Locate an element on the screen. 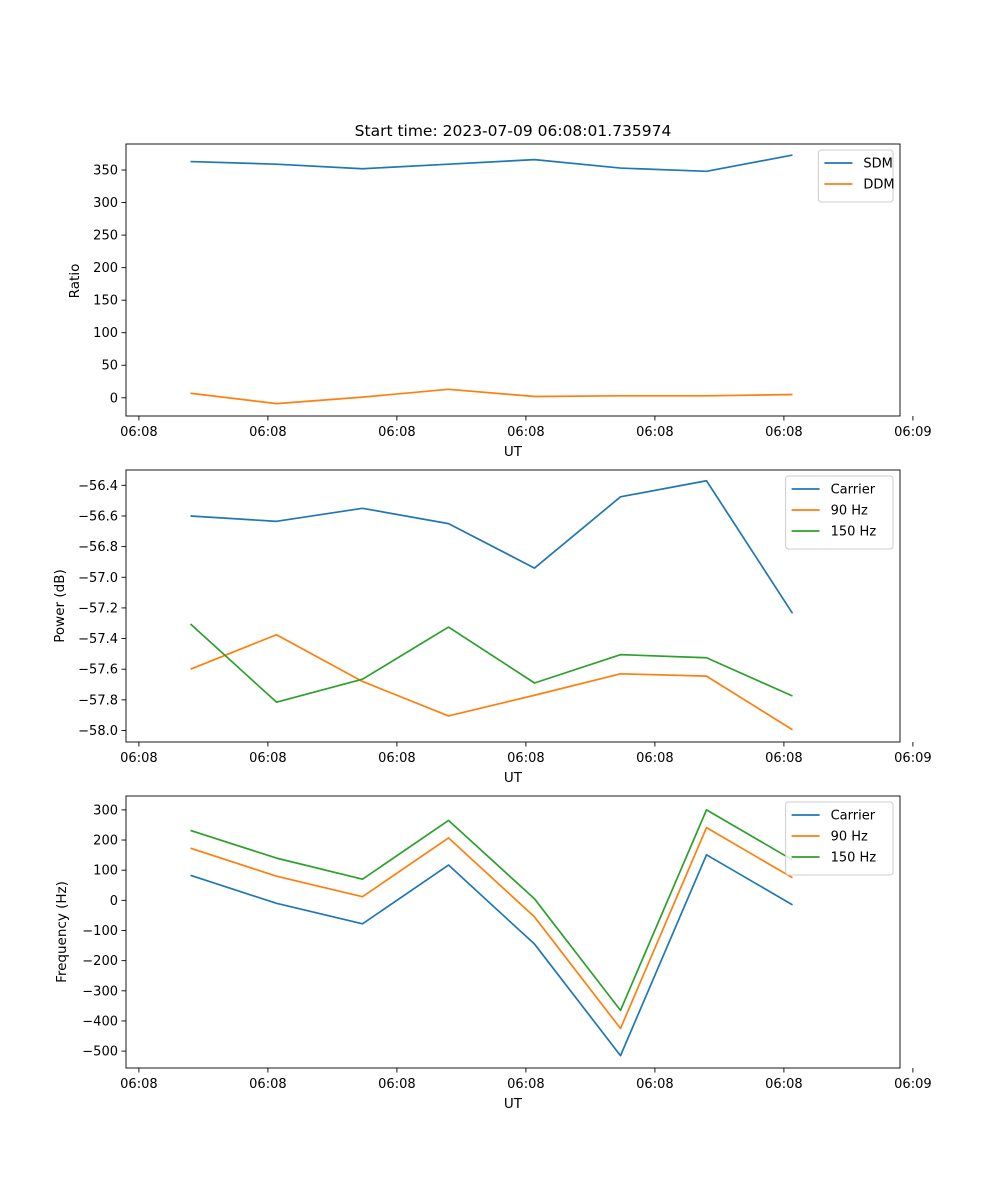 The width and height of the screenshot is (1000, 1200). y-tick-label: 250 is located at coordinates (105, 236).